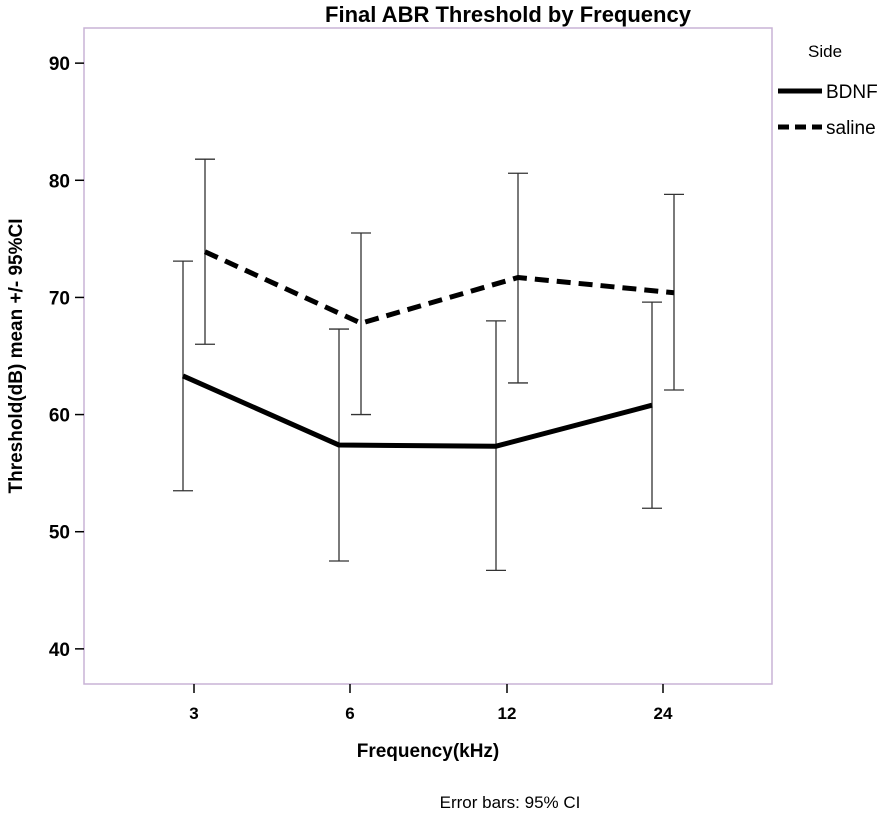 The height and width of the screenshot is (815, 894). Describe the element at coordinates (439, 287) in the screenshot. I see `series-line-saline` at that location.